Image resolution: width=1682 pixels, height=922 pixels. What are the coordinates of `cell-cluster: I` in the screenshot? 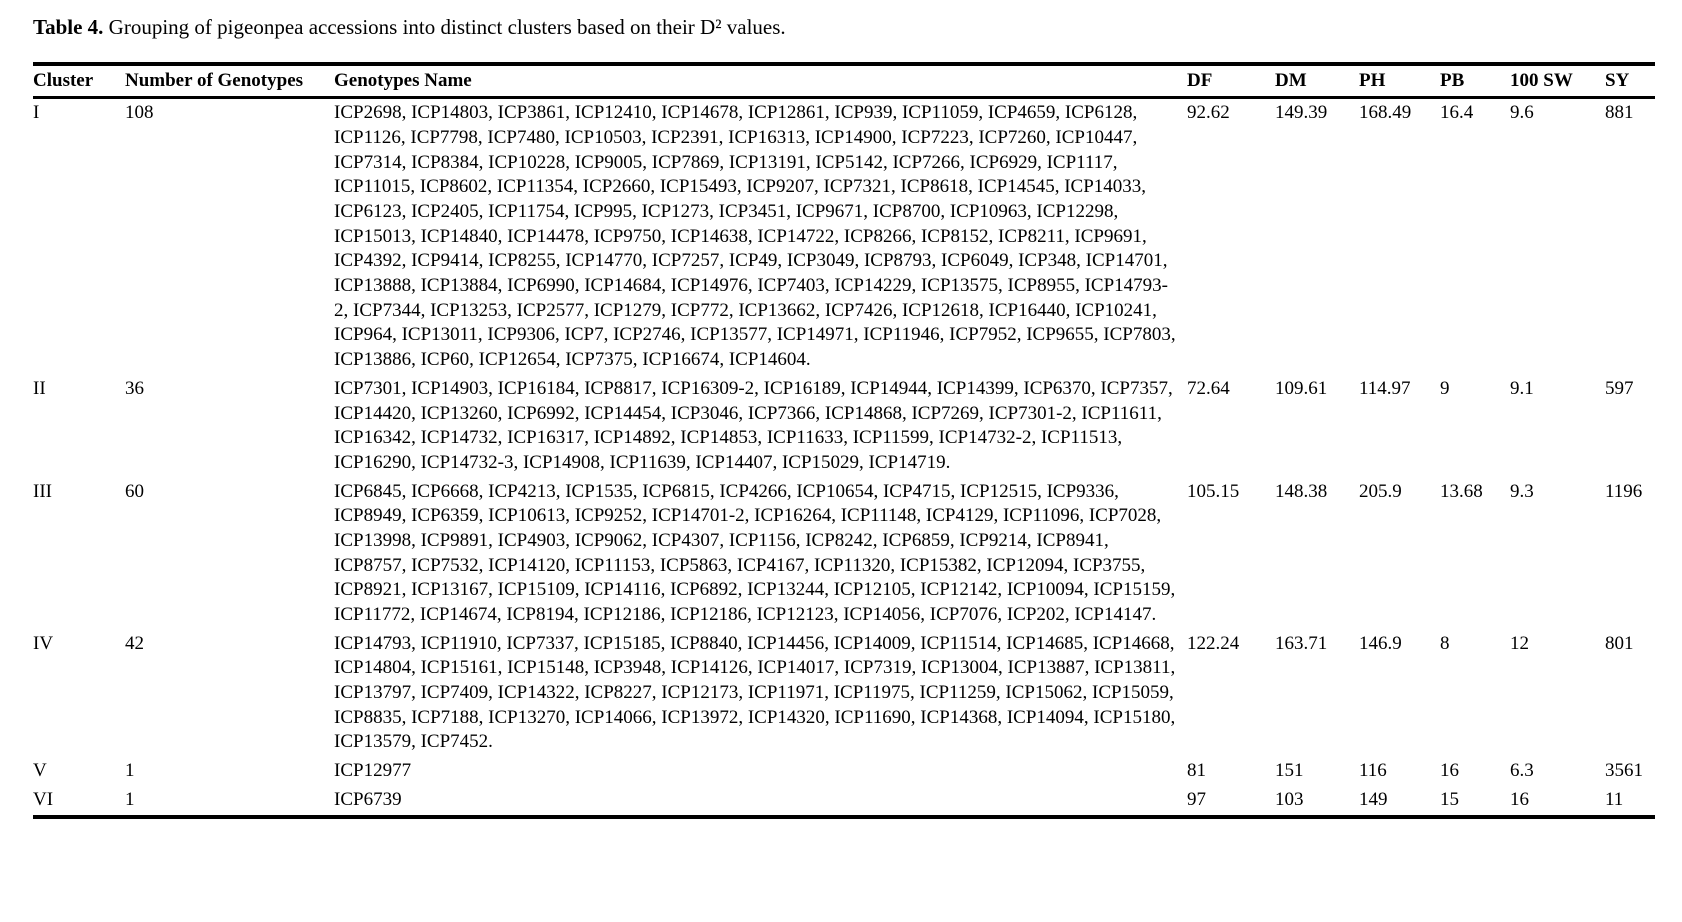 It's located at (36, 113).